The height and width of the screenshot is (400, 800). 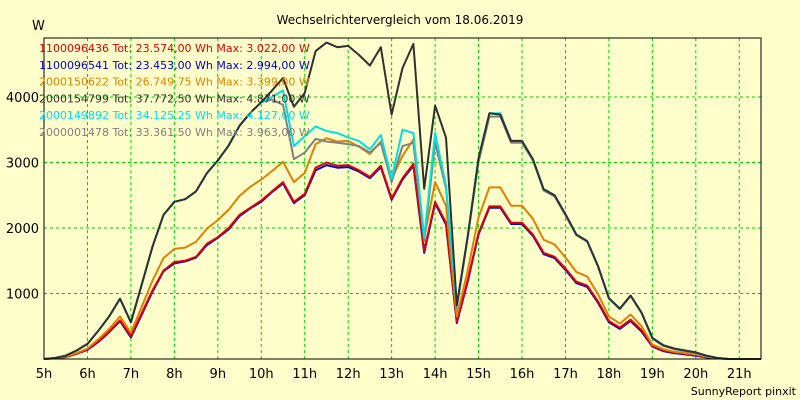 What do you see at coordinates (218, 374) in the screenshot?
I see `x-tick-label: 9h` at bounding box center [218, 374].